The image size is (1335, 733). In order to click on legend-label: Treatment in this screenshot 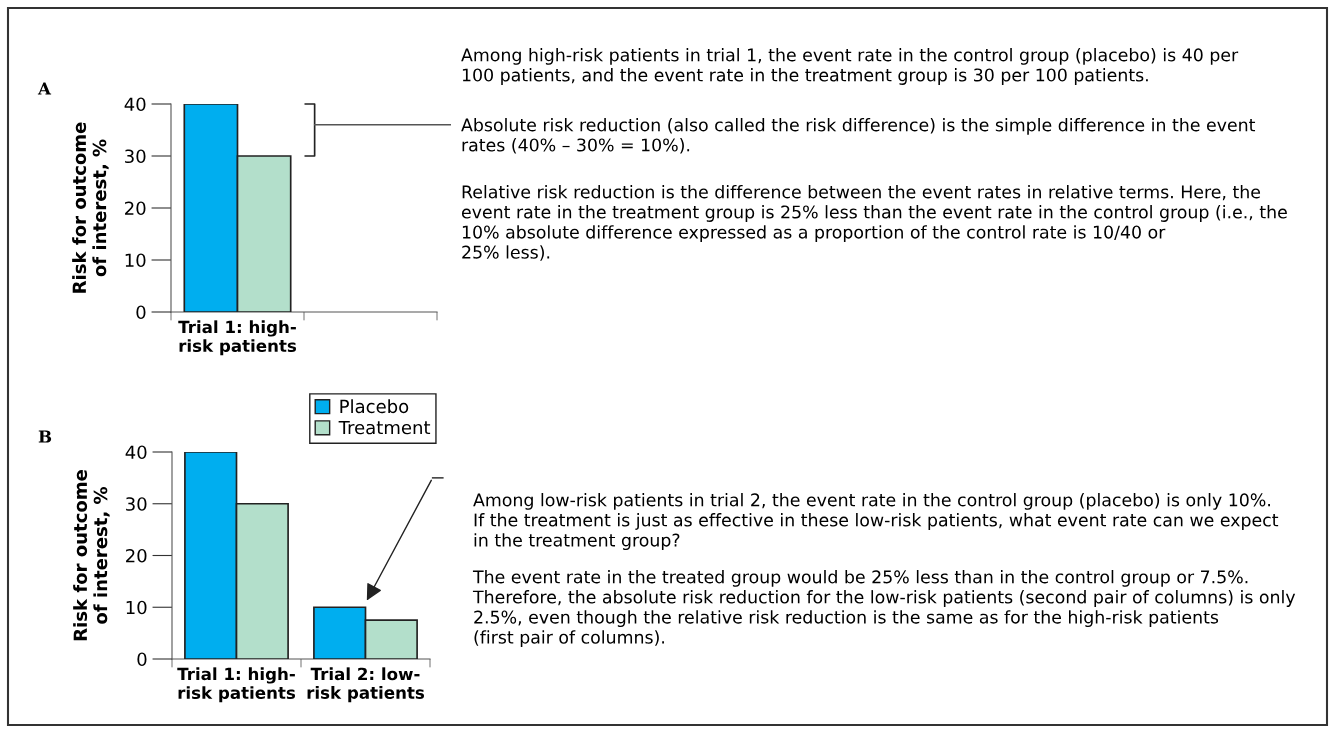, I will do `click(384, 427)`.